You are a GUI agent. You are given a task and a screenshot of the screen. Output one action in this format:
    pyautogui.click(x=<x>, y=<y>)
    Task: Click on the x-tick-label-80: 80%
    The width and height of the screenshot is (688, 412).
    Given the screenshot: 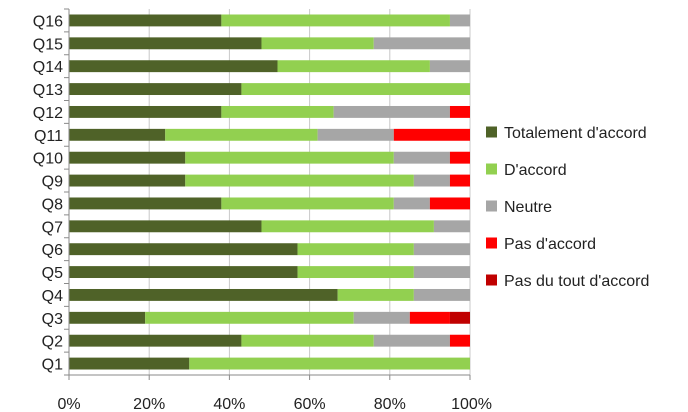 What is the action you would take?
    pyautogui.click(x=390, y=404)
    